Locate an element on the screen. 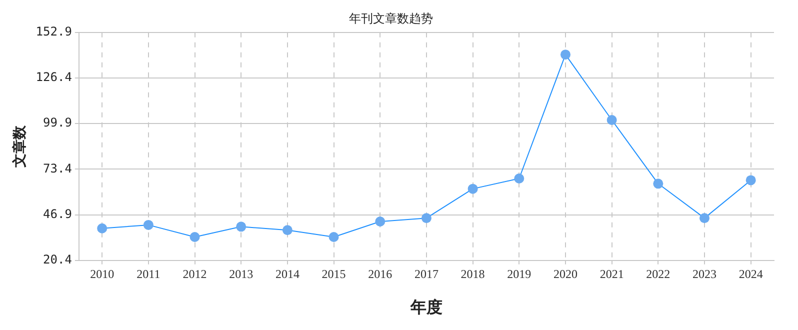 This screenshot has height=330, width=798. x-tick-label: 2014 is located at coordinates (287, 273).